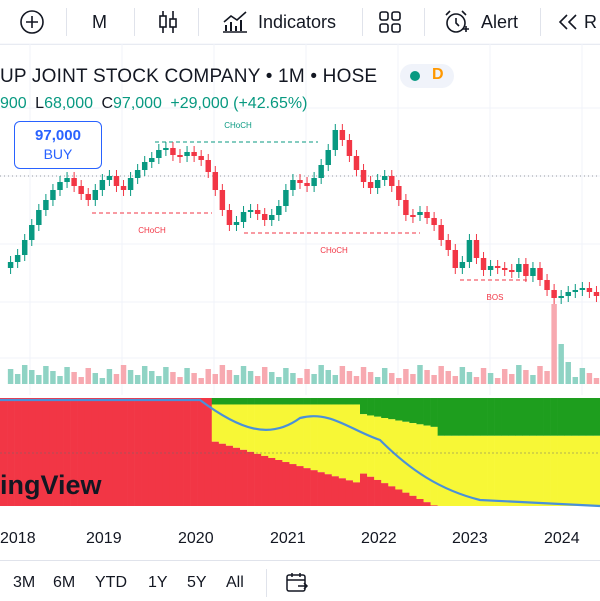 The height and width of the screenshot is (601, 600). I want to click on range-1y: 1Y, so click(158, 582).